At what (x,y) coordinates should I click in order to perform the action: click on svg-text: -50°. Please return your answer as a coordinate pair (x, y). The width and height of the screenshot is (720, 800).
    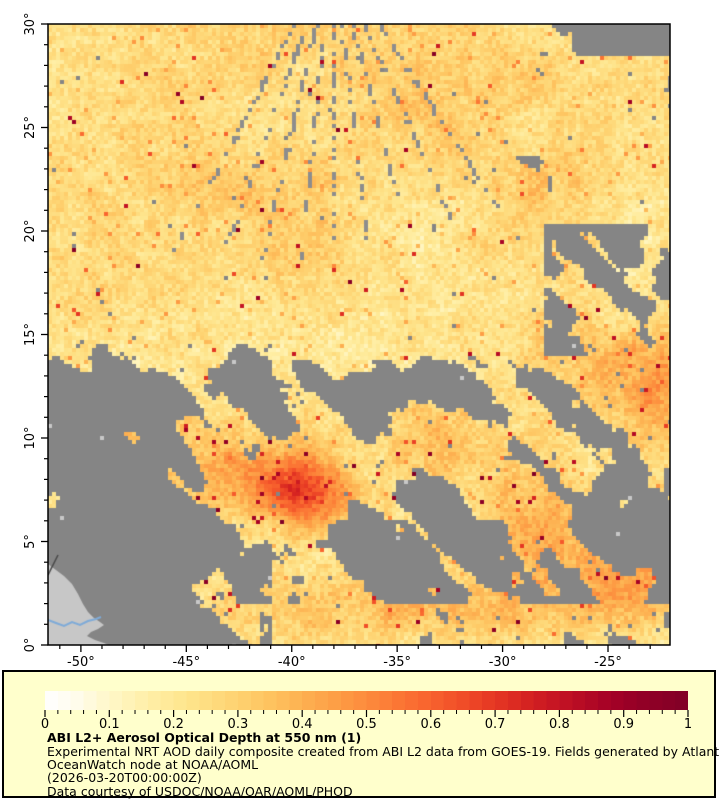
    Looking at the image, I should click on (81, 662).